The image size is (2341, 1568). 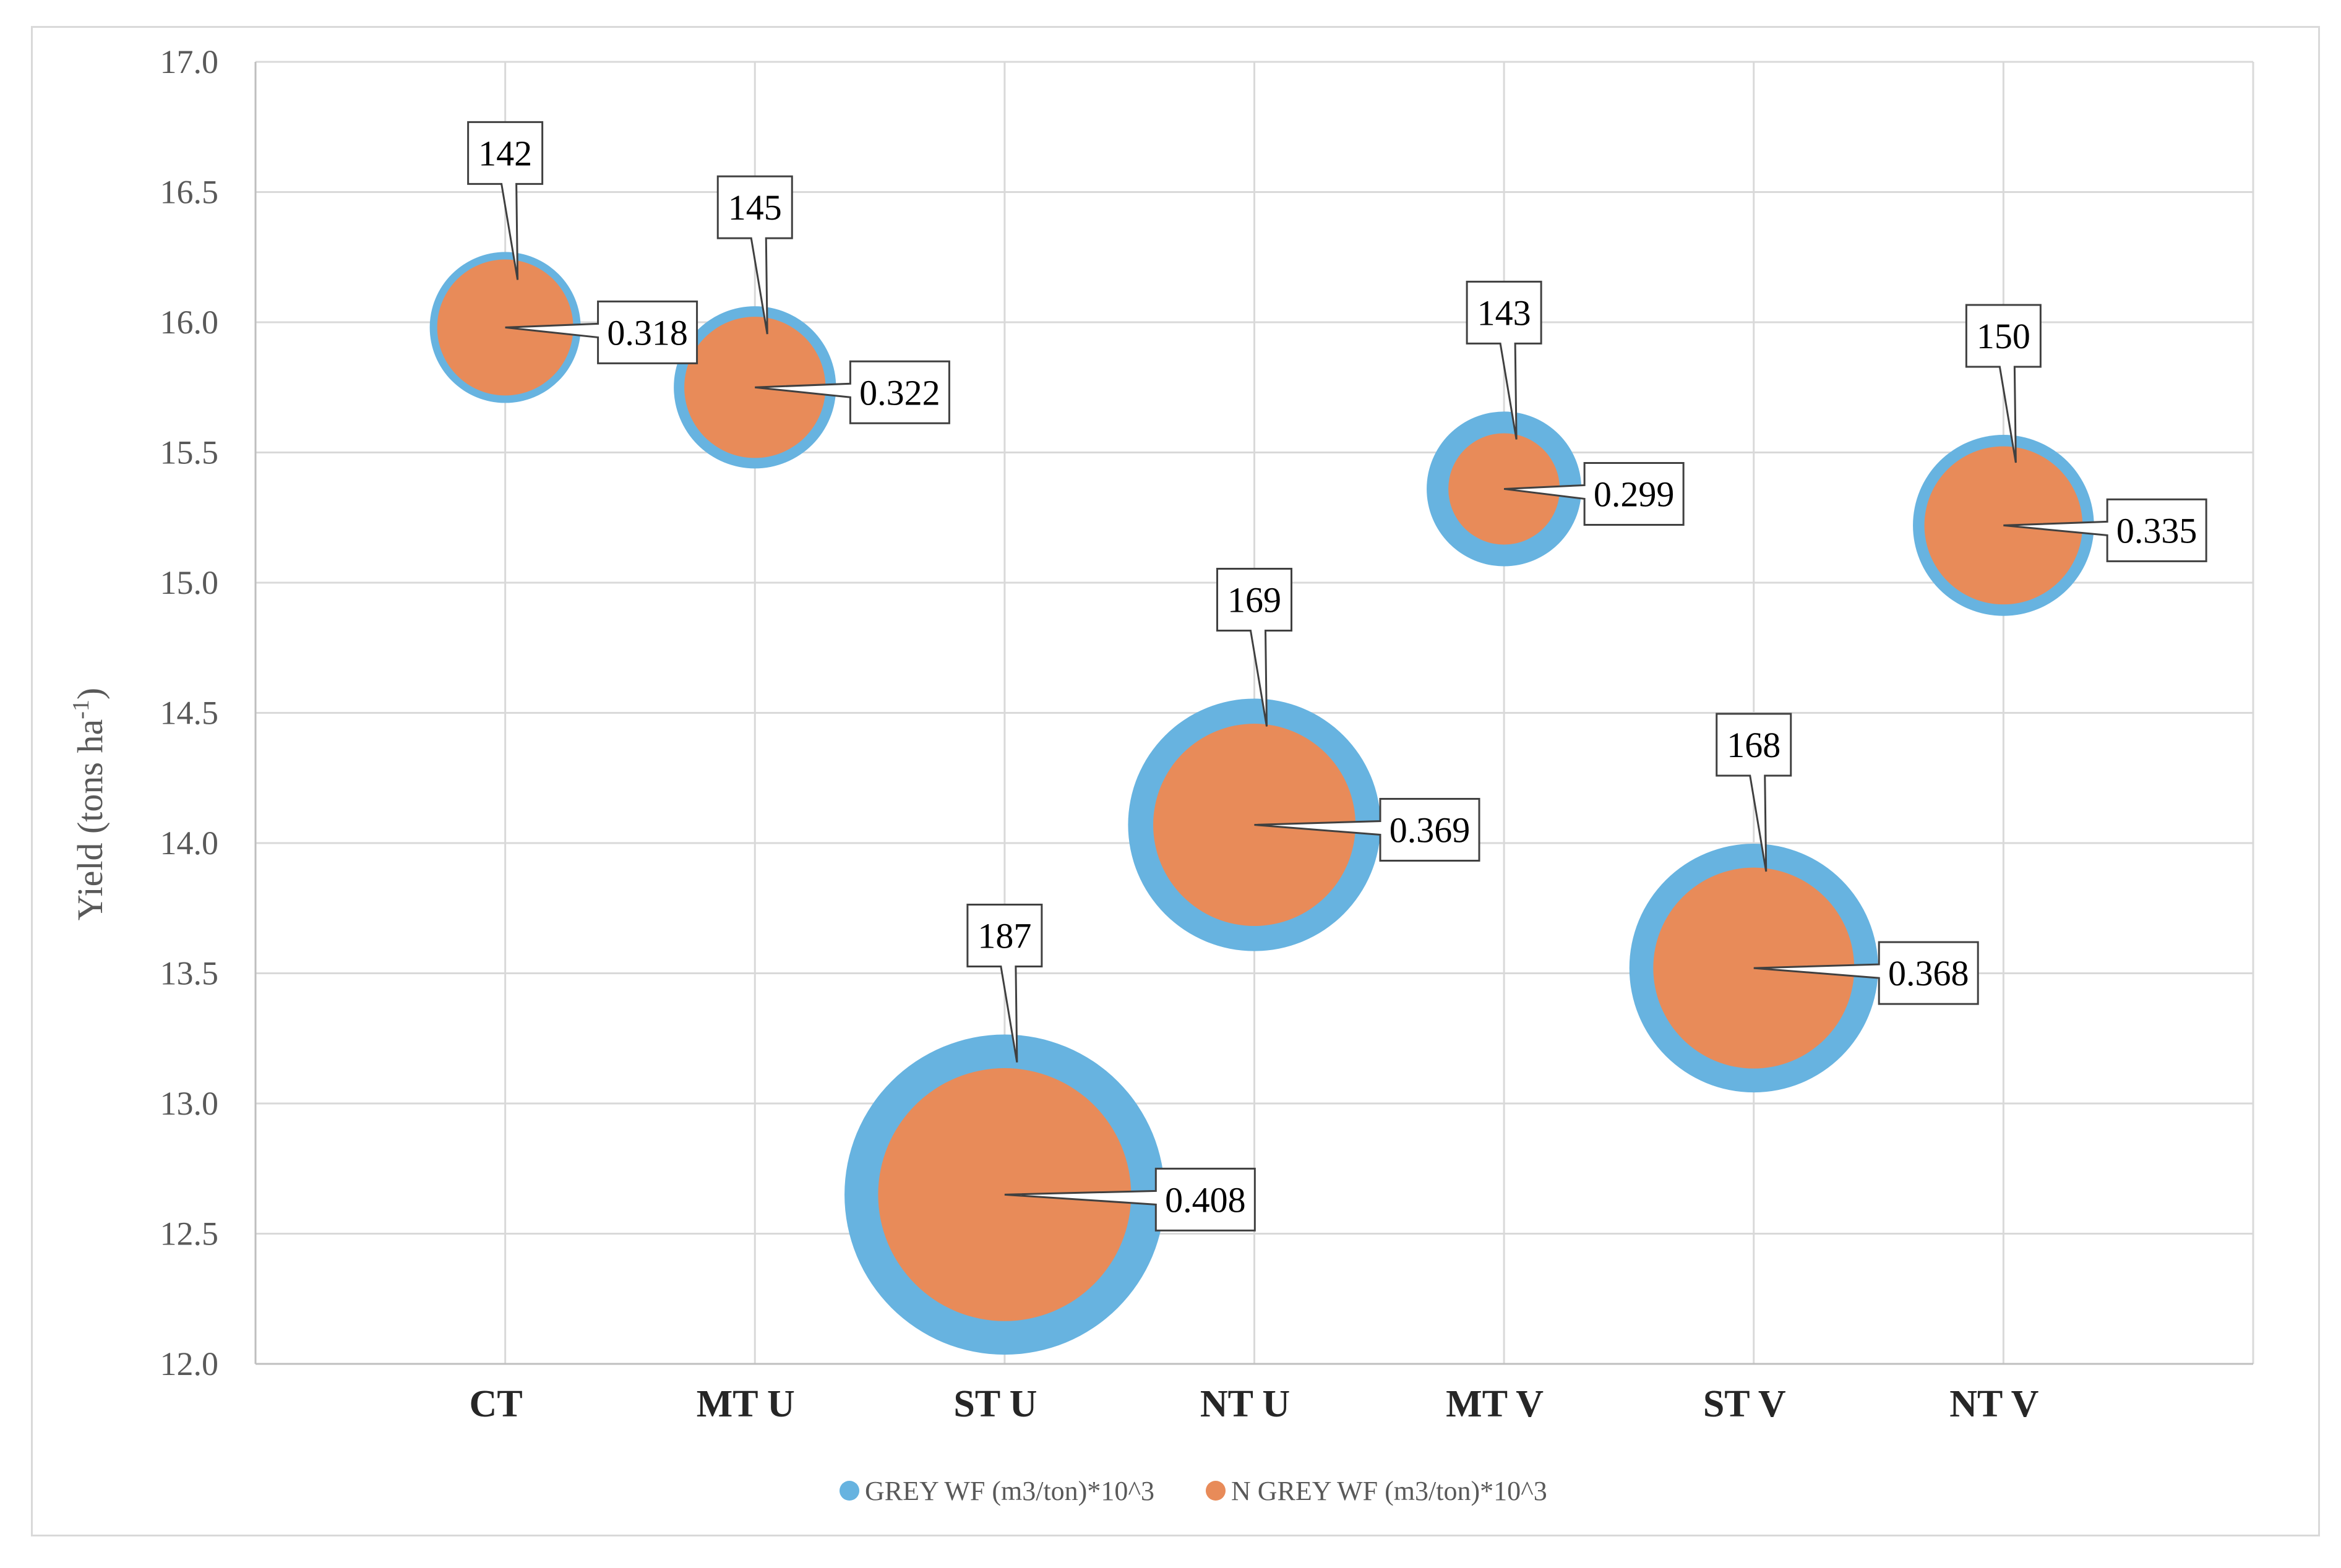 What do you see at coordinates (190, 322) in the screenshot?
I see `y-tick-label: 16.0` at bounding box center [190, 322].